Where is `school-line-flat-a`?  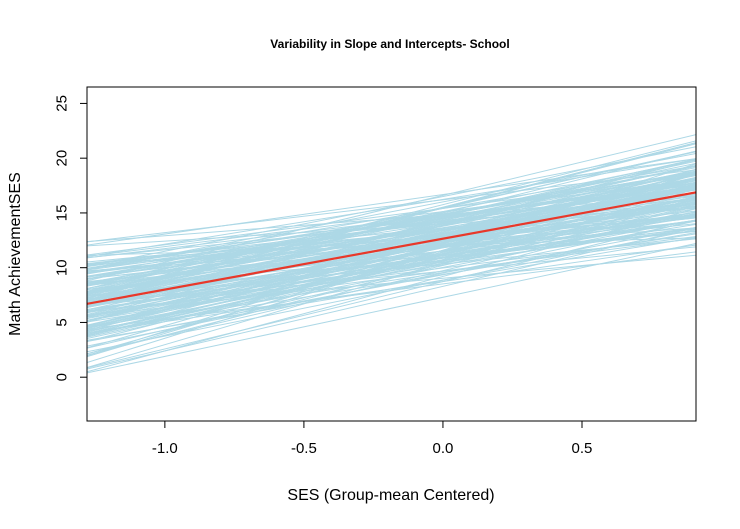 school-line-flat-a is located at coordinates (391, 235).